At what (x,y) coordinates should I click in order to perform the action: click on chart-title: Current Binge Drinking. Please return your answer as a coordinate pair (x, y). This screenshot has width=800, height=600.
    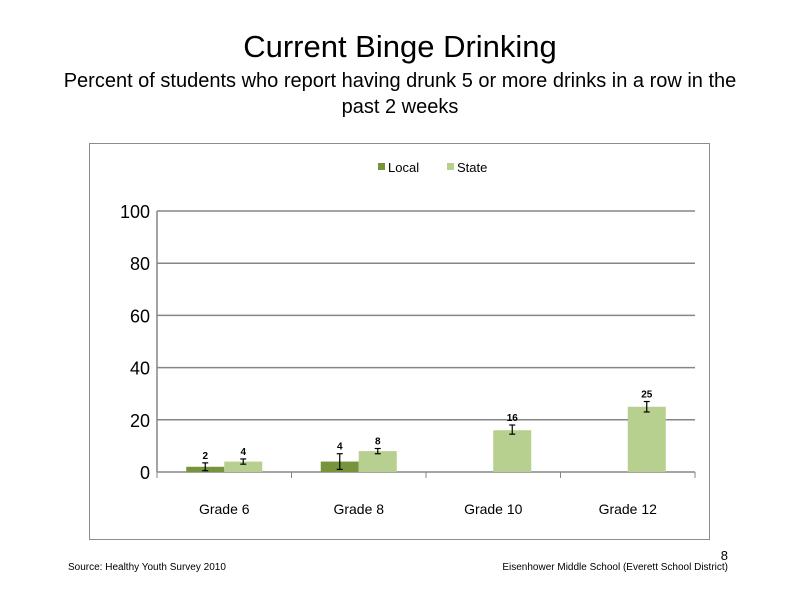
    Looking at the image, I should click on (400, 46).